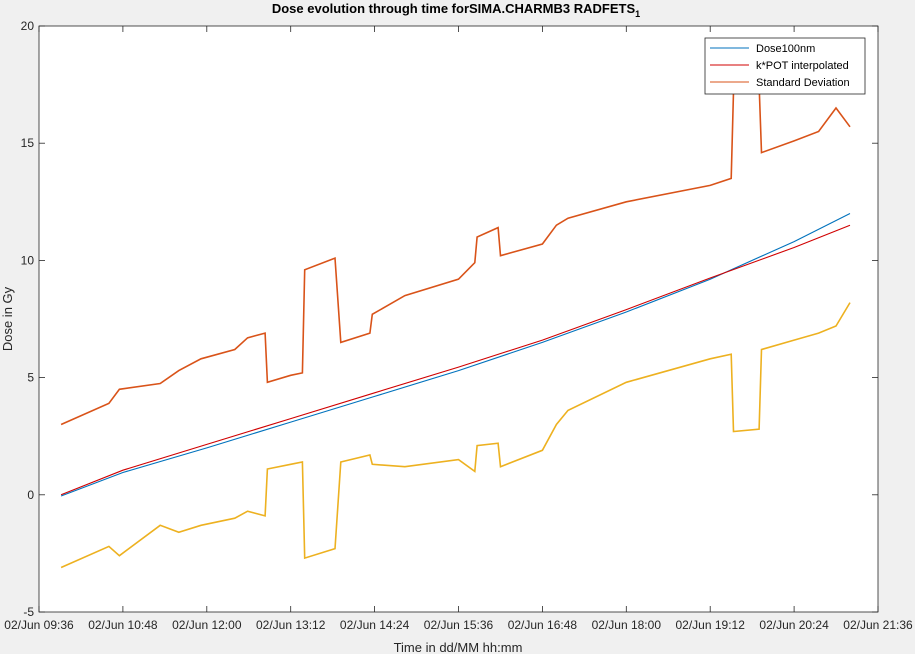 The height and width of the screenshot is (654, 915). Describe the element at coordinates (30, 378) in the screenshot. I see `y-tick-label: 5` at that location.